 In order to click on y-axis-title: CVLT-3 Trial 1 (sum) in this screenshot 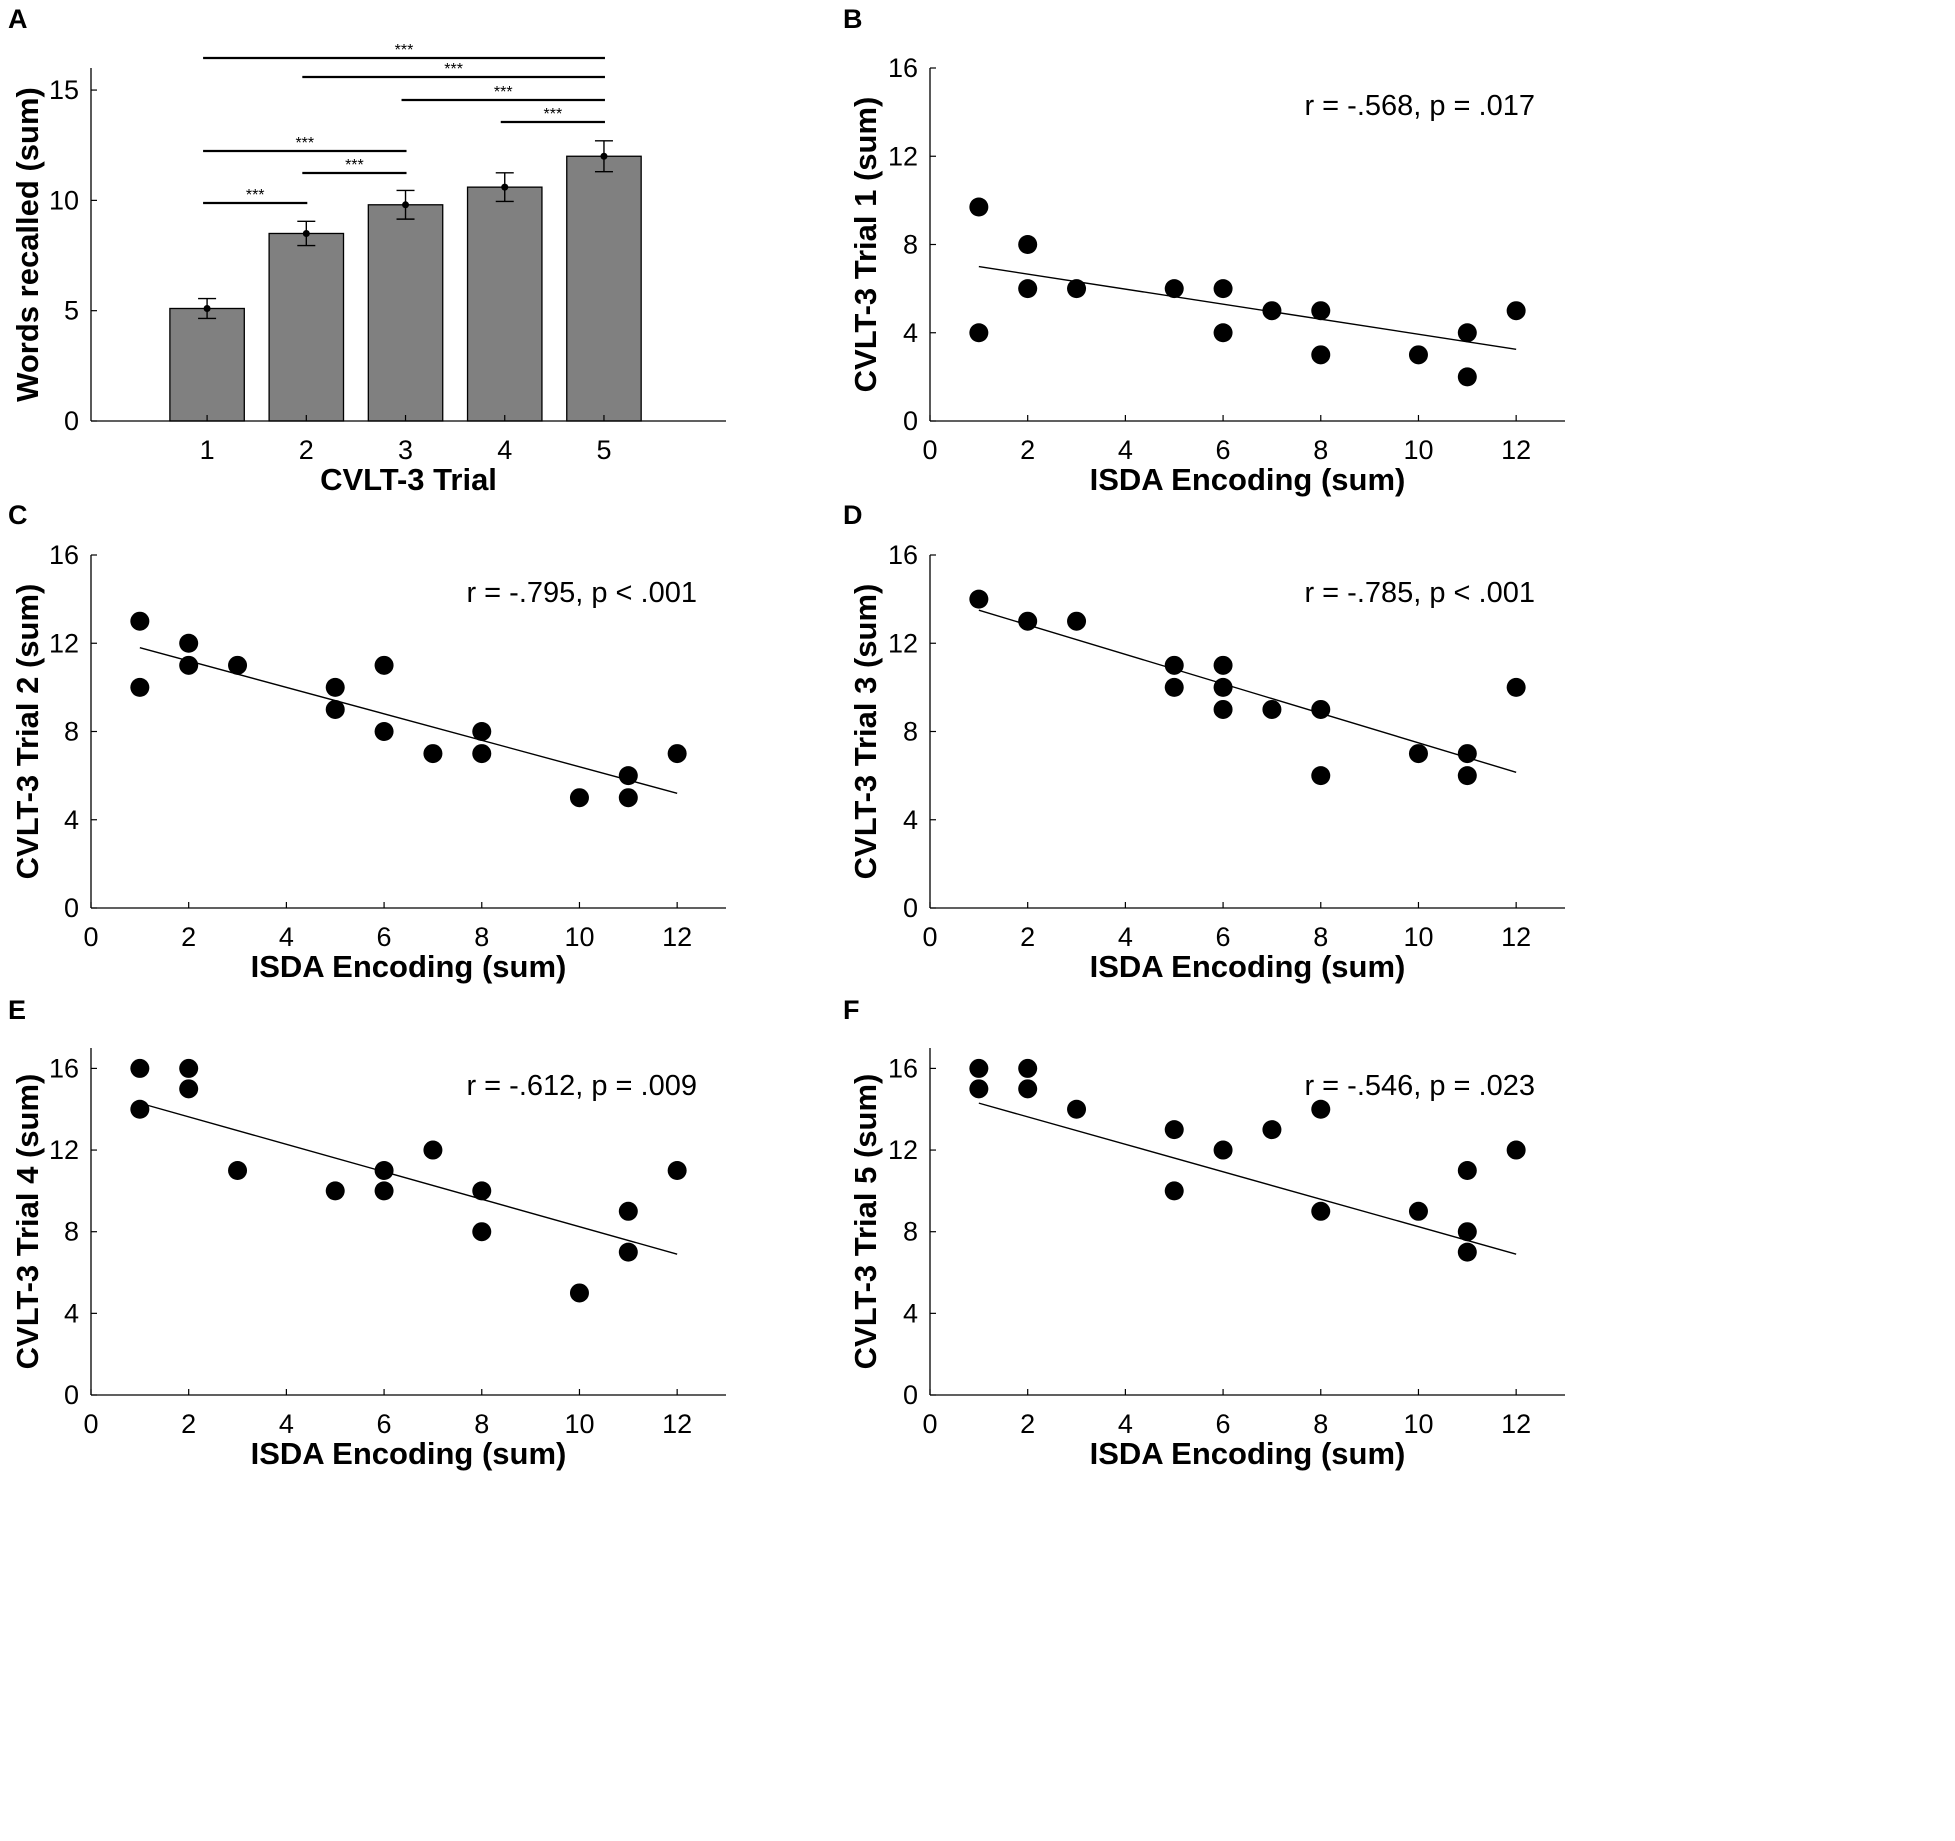, I will do `click(865, 245)`.